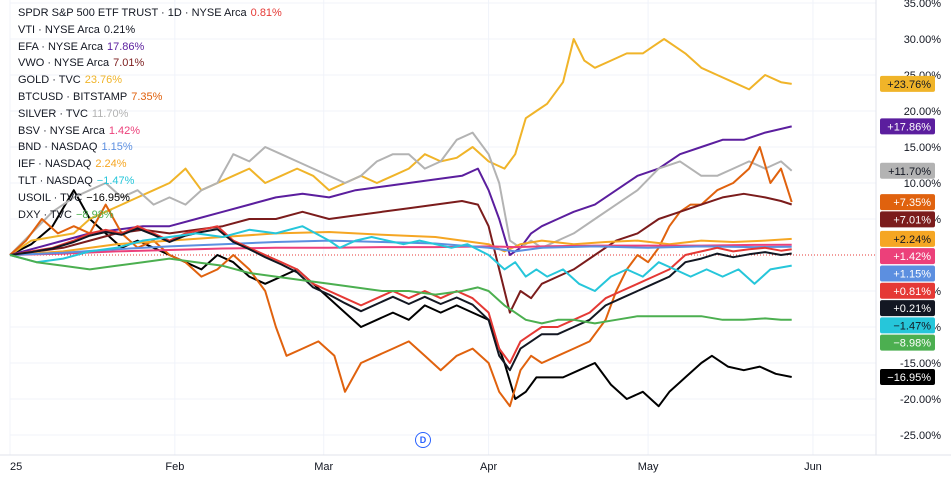 This screenshot has height=482, width=951. What do you see at coordinates (150, 131) in the screenshot?
I see `legend-entry: BSV · NYSE Arca 1.42%` at bounding box center [150, 131].